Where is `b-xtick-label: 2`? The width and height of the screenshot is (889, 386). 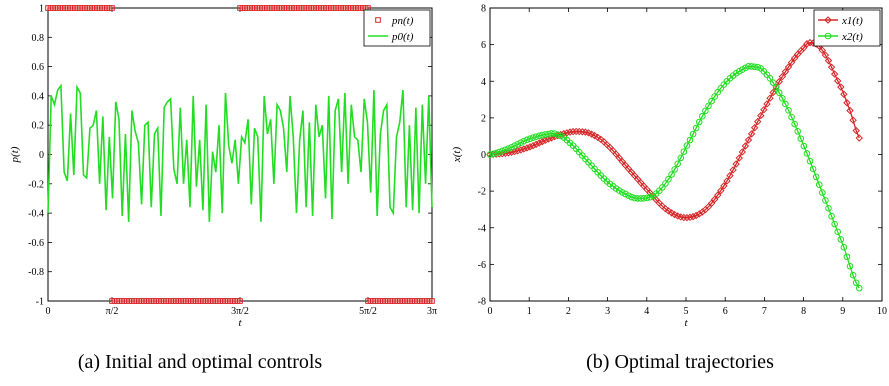
b-xtick-label: 2 is located at coordinates (568, 311).